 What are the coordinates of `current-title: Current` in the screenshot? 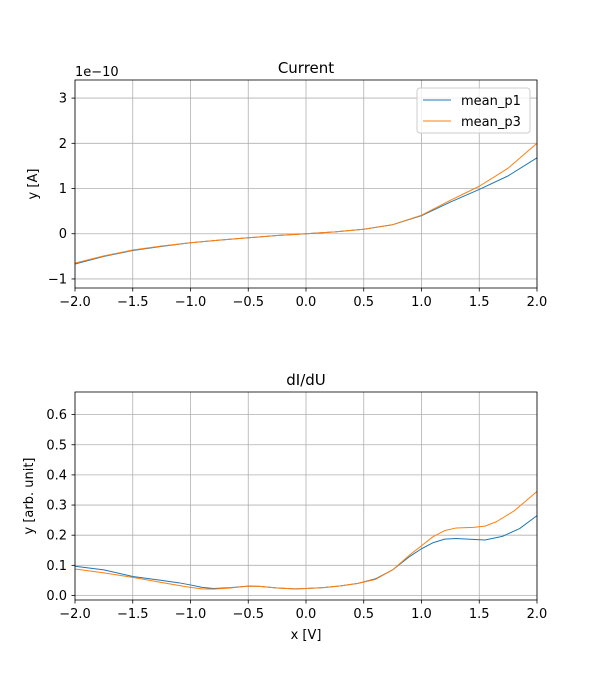 It's located at (306, 68).